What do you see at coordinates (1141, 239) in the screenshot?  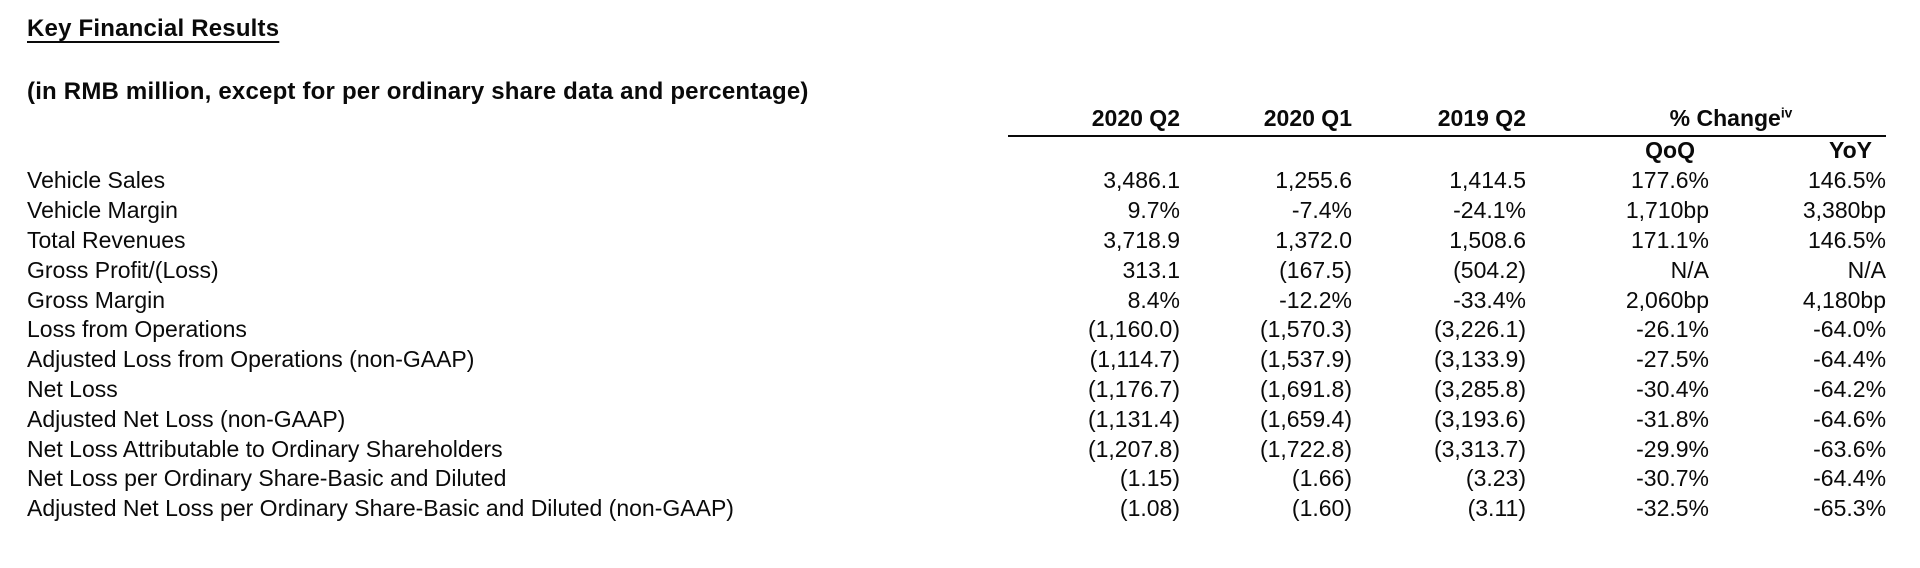 I see `cell-value: 3,718.9` at bounding box center [1141, 239].